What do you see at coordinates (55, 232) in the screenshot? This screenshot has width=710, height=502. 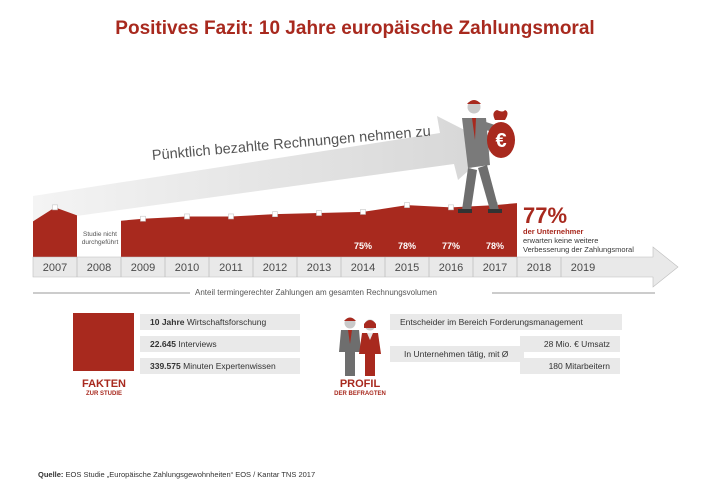 I see `area-segment-2007` at bounding box center [55, 232].